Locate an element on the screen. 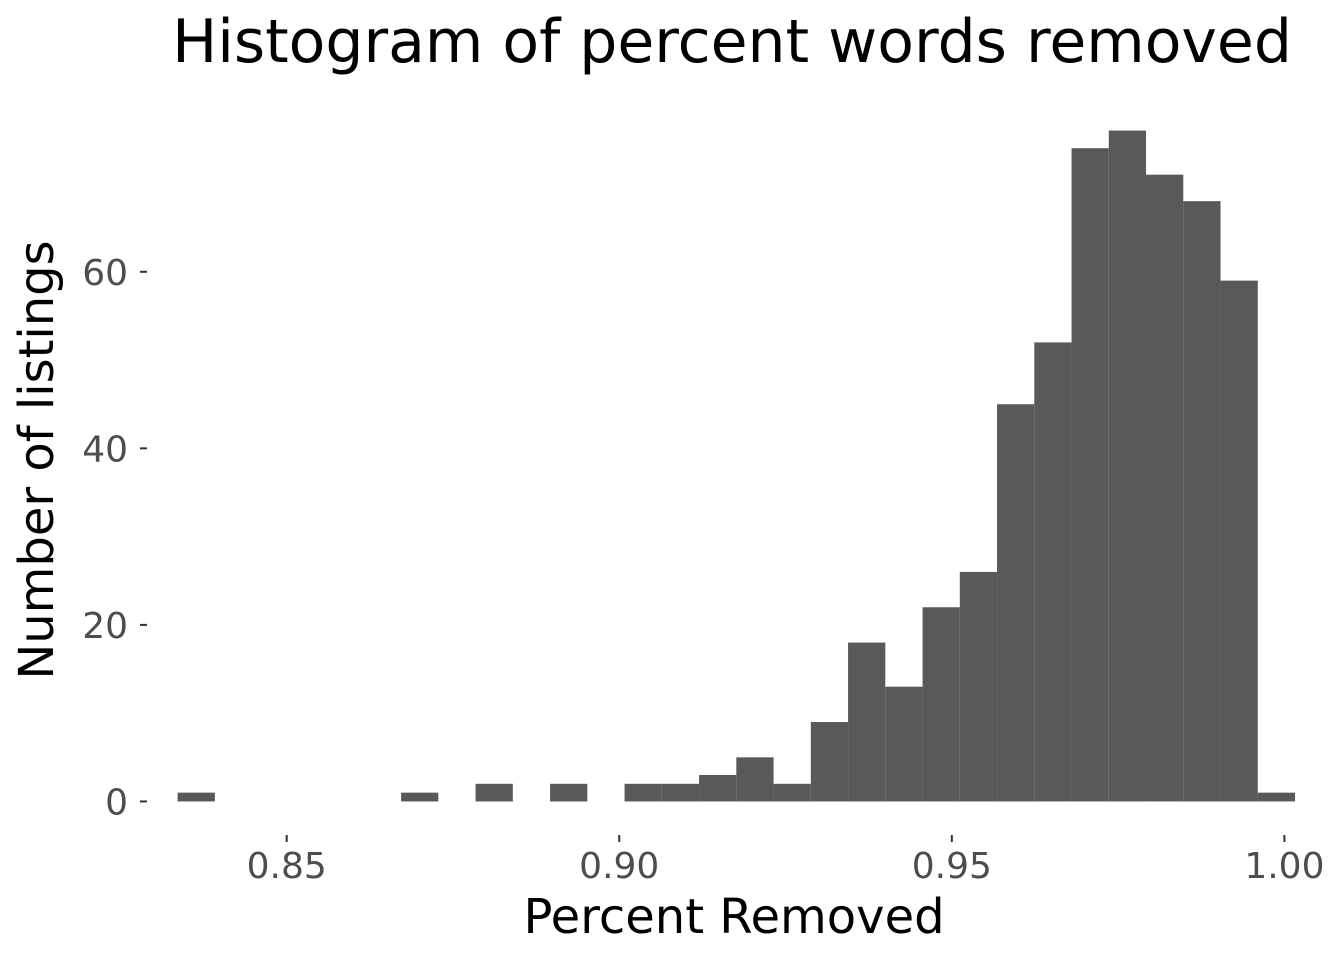  x-tick-label-0: 0.85 is located at coordinates (287, 866).